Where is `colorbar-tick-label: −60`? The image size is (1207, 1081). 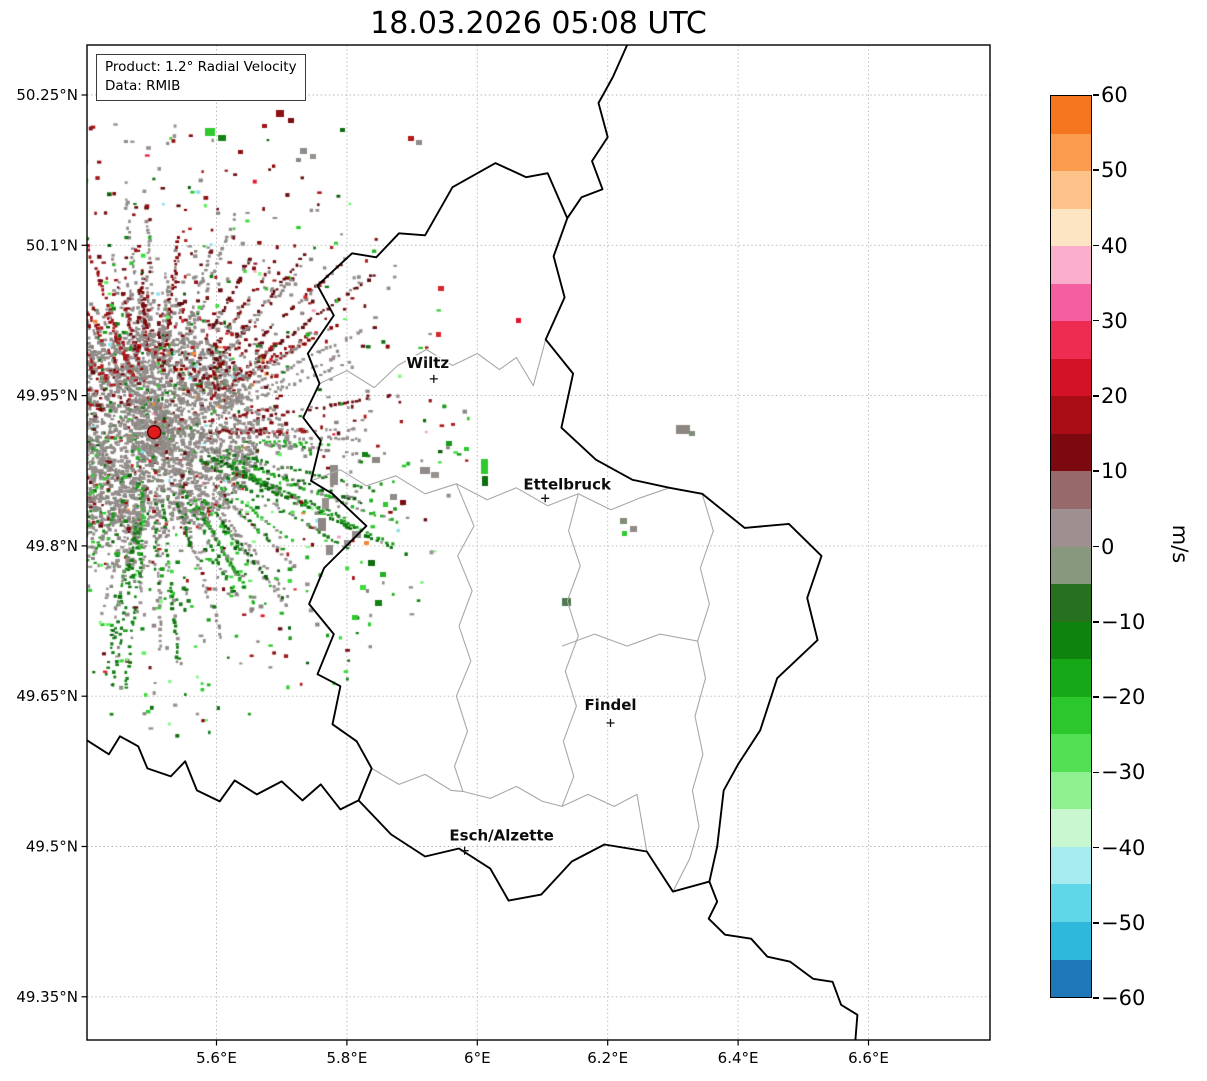
colorbar-tick-label: −60 is located at coordinates (1123, 998).